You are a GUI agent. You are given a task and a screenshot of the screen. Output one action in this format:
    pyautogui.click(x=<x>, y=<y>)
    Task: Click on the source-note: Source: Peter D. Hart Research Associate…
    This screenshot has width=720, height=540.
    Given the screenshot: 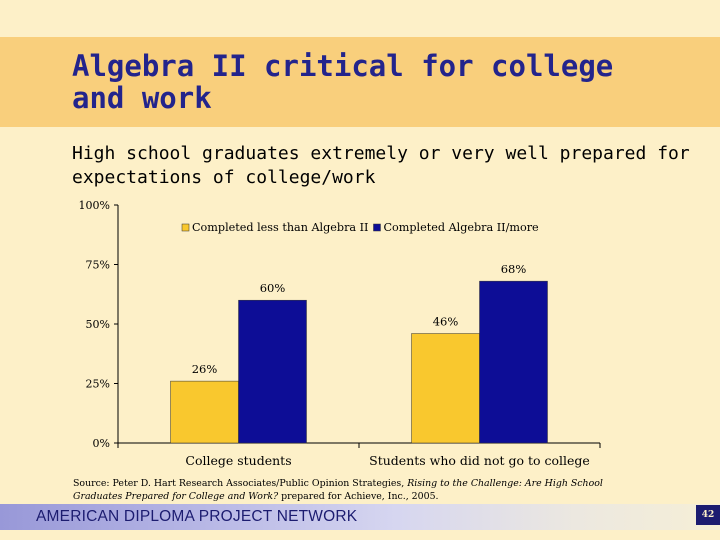 What is the action you would take?
    pyautogui.click(x=353, y=490)
    